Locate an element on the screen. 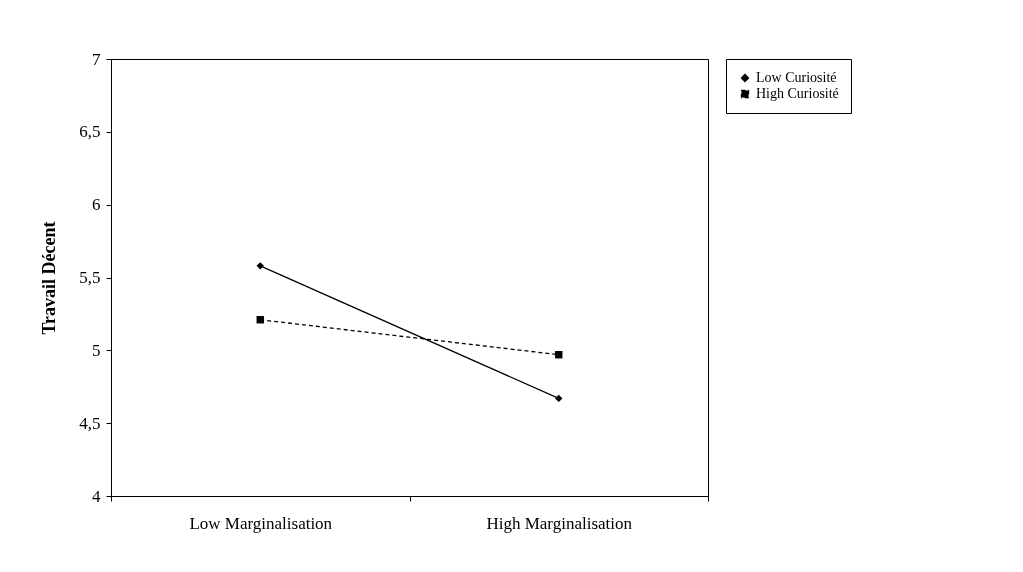 The image size is (1023, 572). x-tick-label: Low Marginalisation is located at coordinates (261, 523).